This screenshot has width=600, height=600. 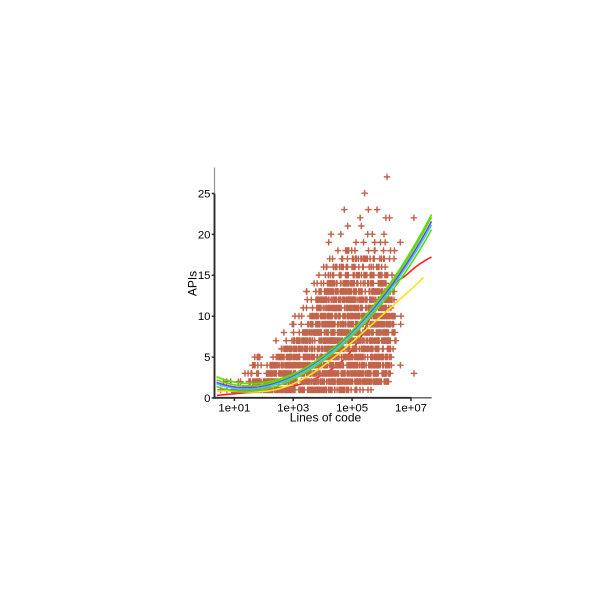 What do you see at coordinates (204, 317) in the screenshot?
I see `svg-text: 10` at bounding box center [204, 317].